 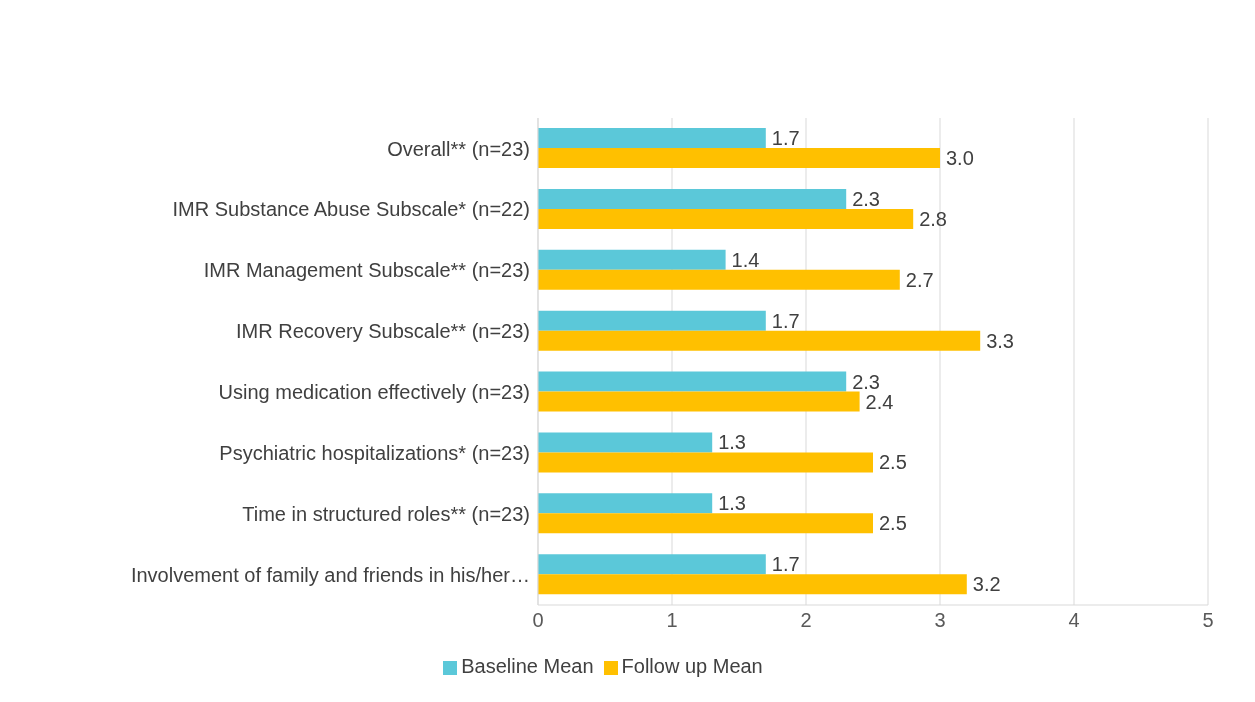 I want to click on x-tick-label: 5, so click(x=1208, y=620).